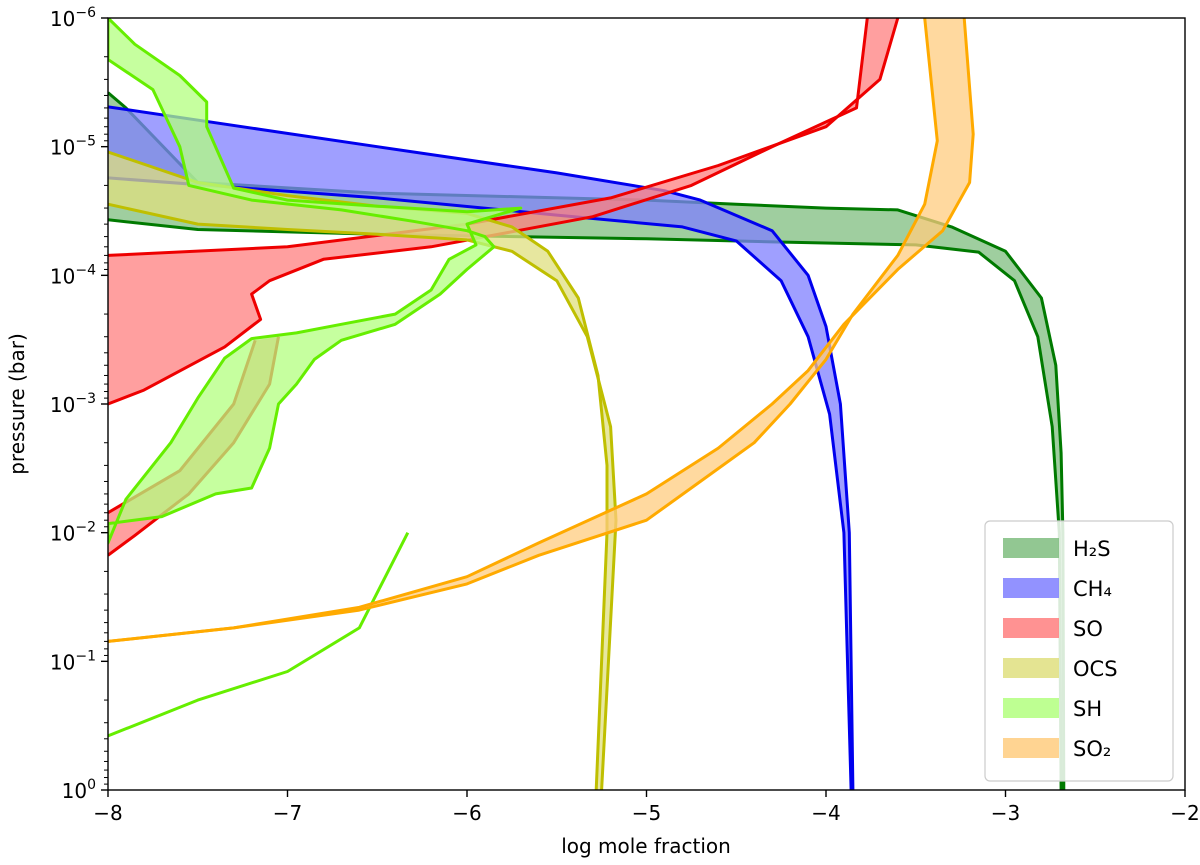 The width and height of the screenshot is (1200, 865). What do you see at coordinates (1087, 709) in the screenshot?
I see `legend-label-4: SH` at bounding box center [1087, 709].